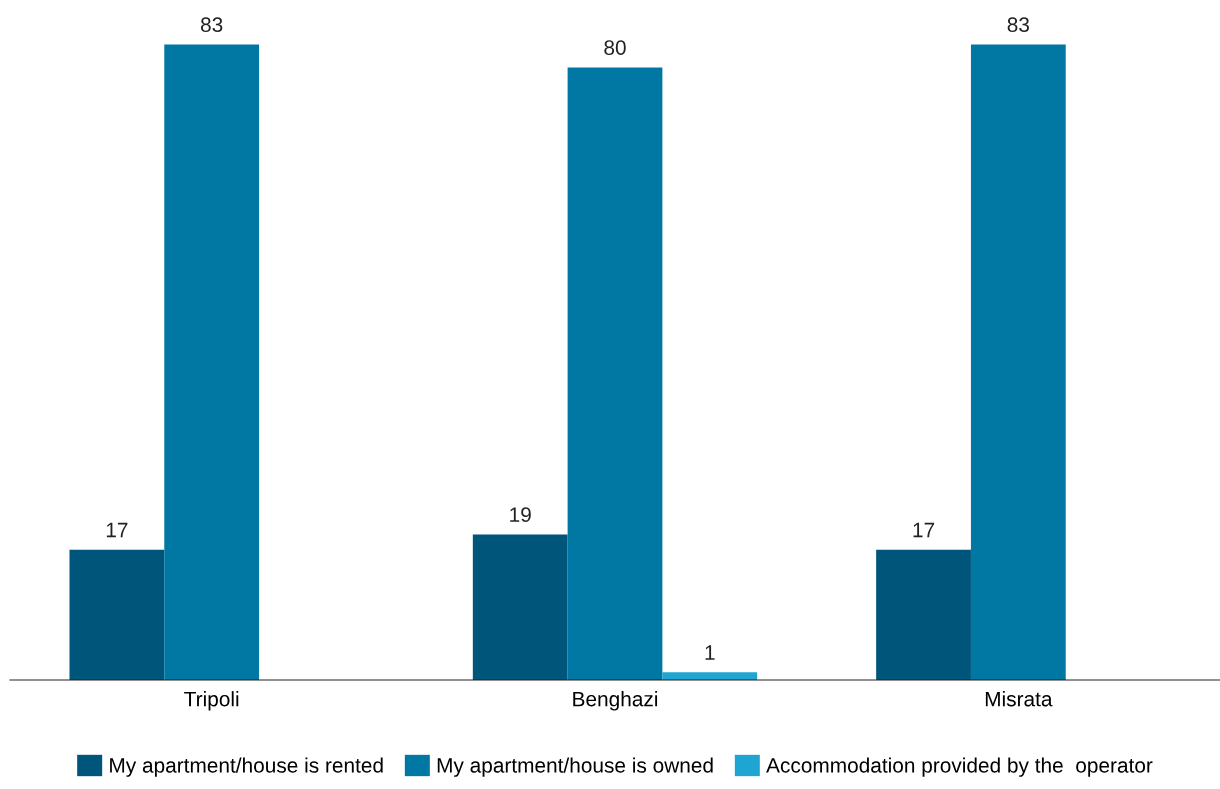 This screenshot has width=1220, height=789. Describe the element at coordinates (520, 515) in the screenshot. I see `data-label: 19` at that location.